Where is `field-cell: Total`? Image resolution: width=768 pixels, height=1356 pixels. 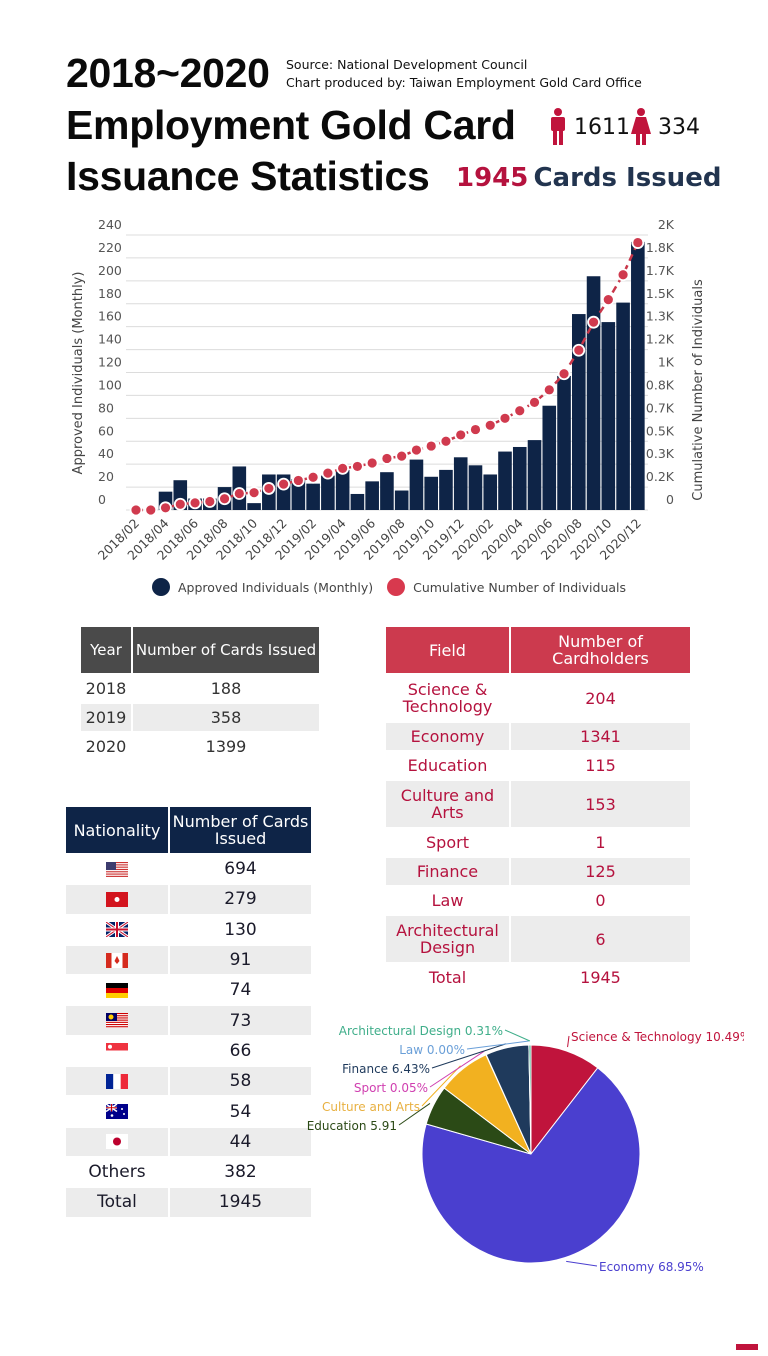
field-cell: Total is located at coordinates (447, 977).